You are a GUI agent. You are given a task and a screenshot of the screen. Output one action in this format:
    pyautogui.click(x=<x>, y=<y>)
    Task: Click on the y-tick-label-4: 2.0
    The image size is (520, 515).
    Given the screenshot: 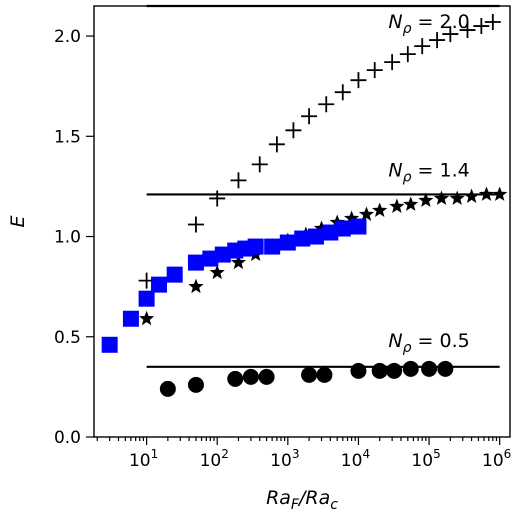 What is the action you would take?
    pyautogui.click(x=67, y=37)
    